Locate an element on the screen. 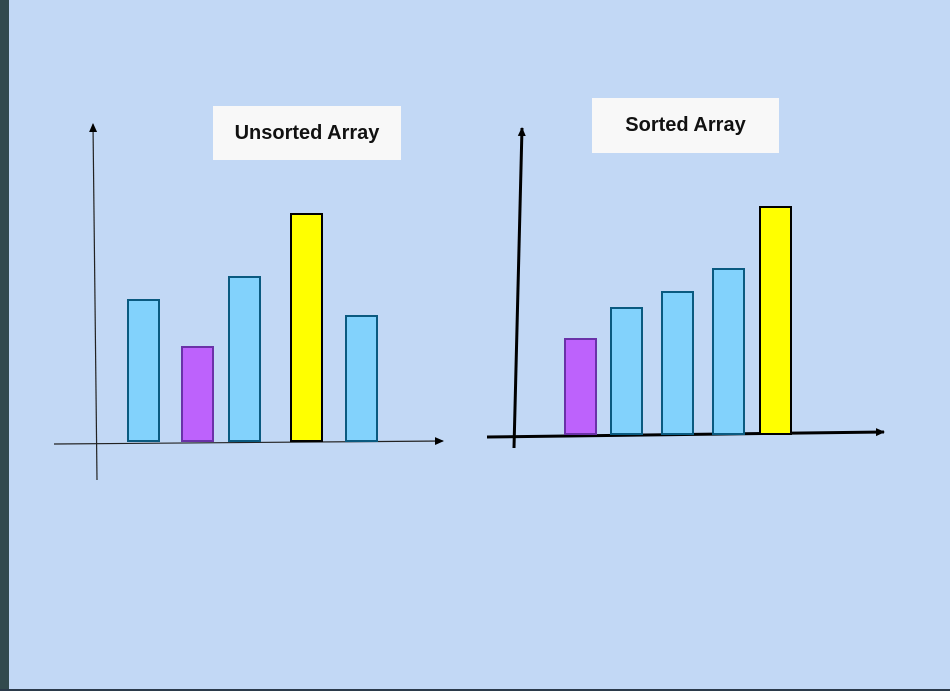  left-edge-bar is located at coordinates (4, 345).